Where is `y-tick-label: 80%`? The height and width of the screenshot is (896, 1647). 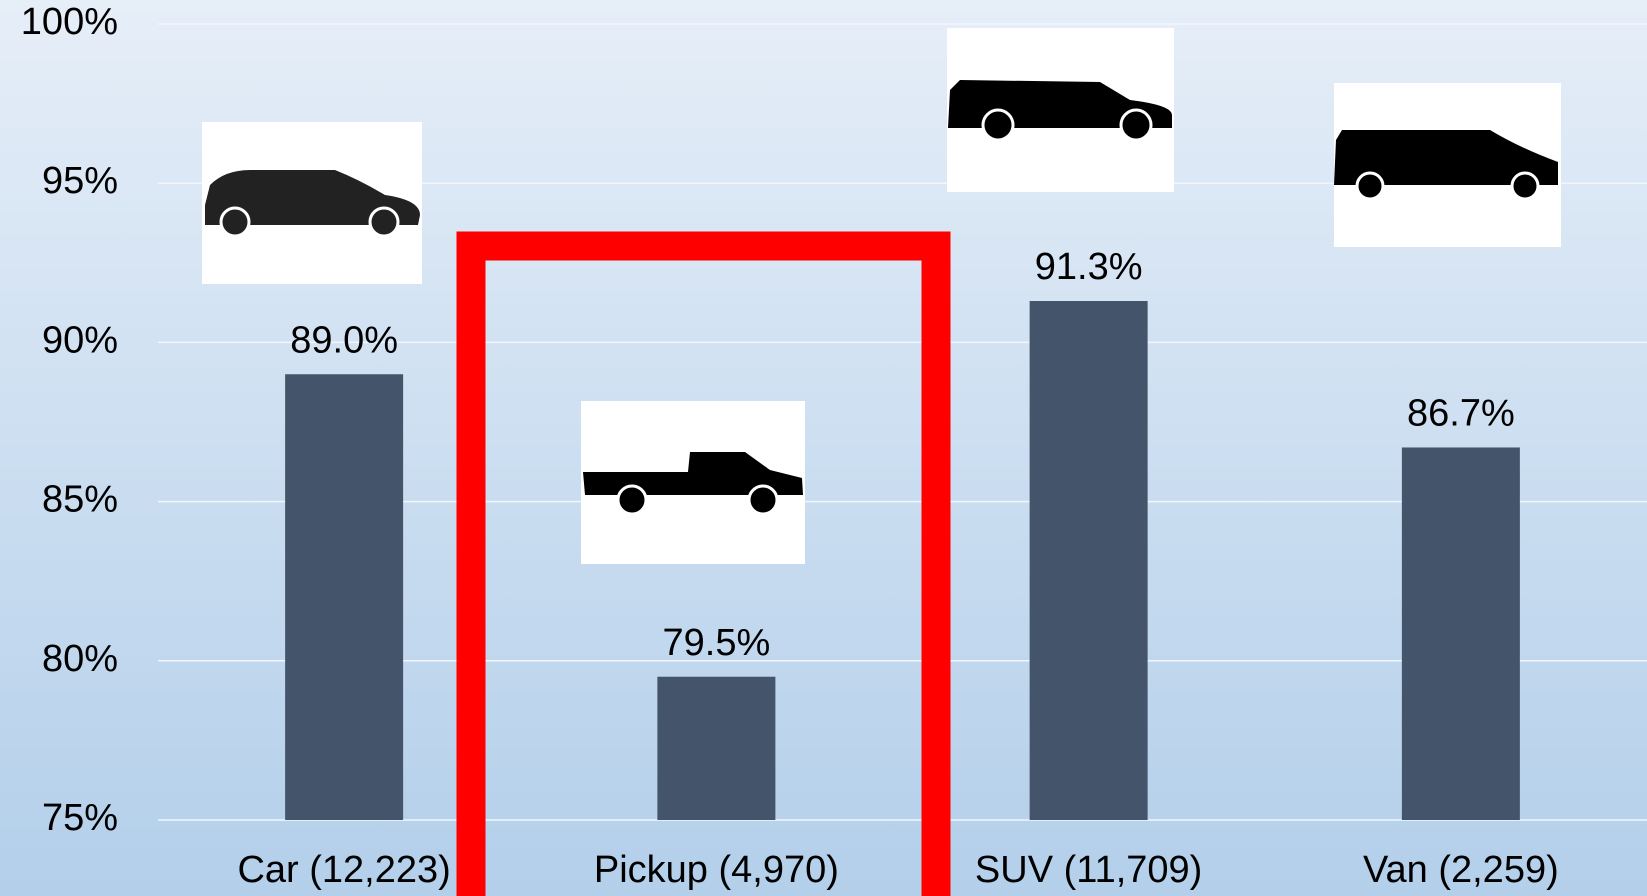 y-tick-label: 80% is located at coordinates (80, 659).